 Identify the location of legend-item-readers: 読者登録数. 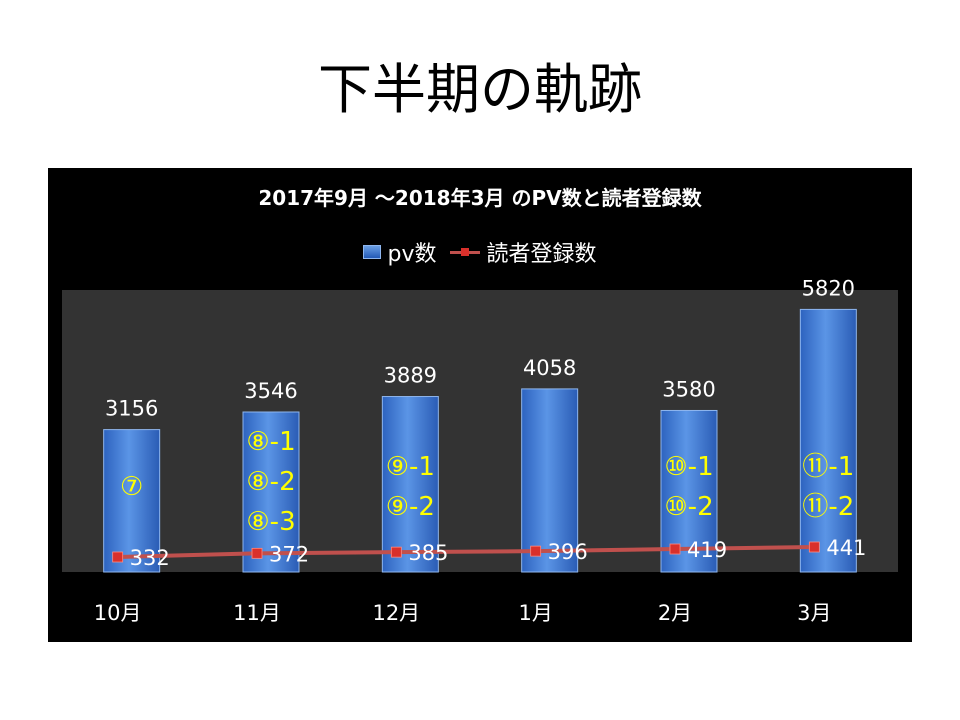
(523, 252).